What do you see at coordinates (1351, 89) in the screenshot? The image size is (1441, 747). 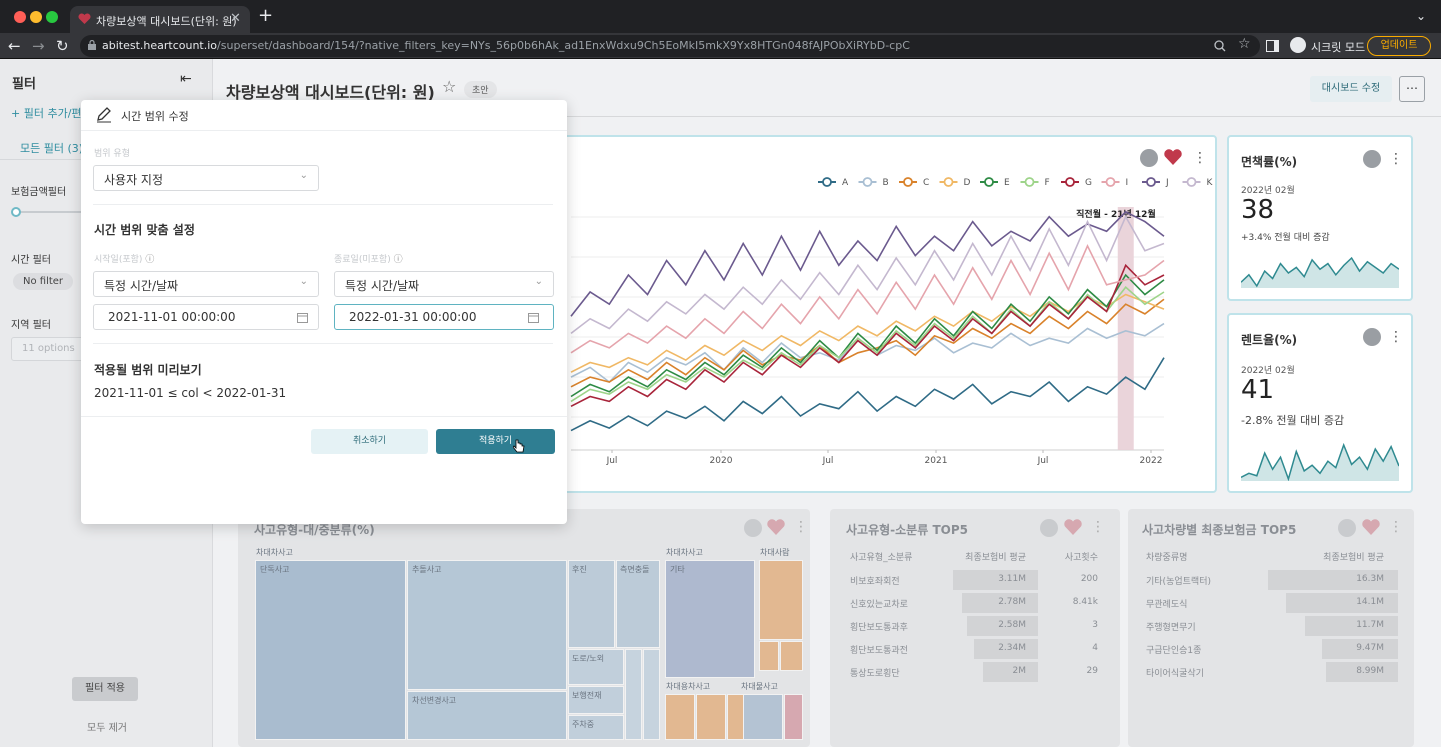 I see `edit-dashboard-button: 대시보드 수정` at bounding box center [1351, 89].